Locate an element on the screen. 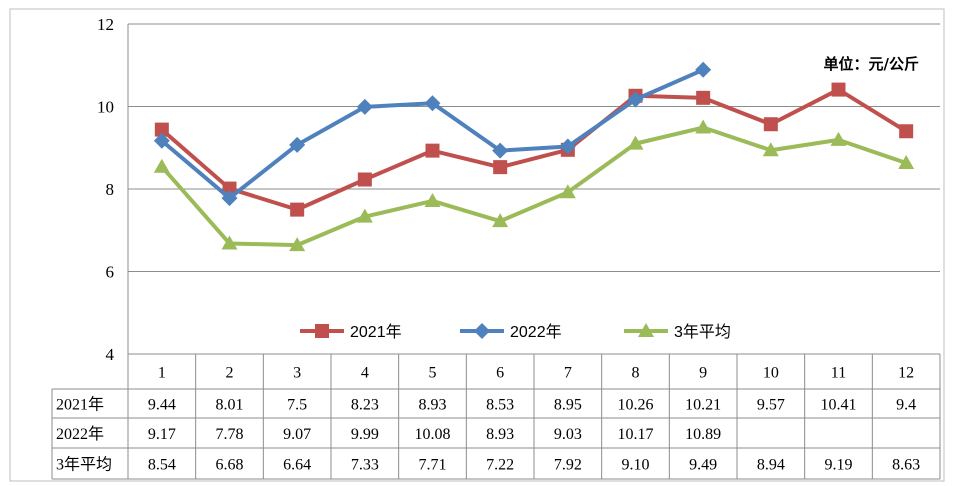 This screenshot has height=486, width=954. table-cell-value: 6.64 is located at coordinates (297, 465).